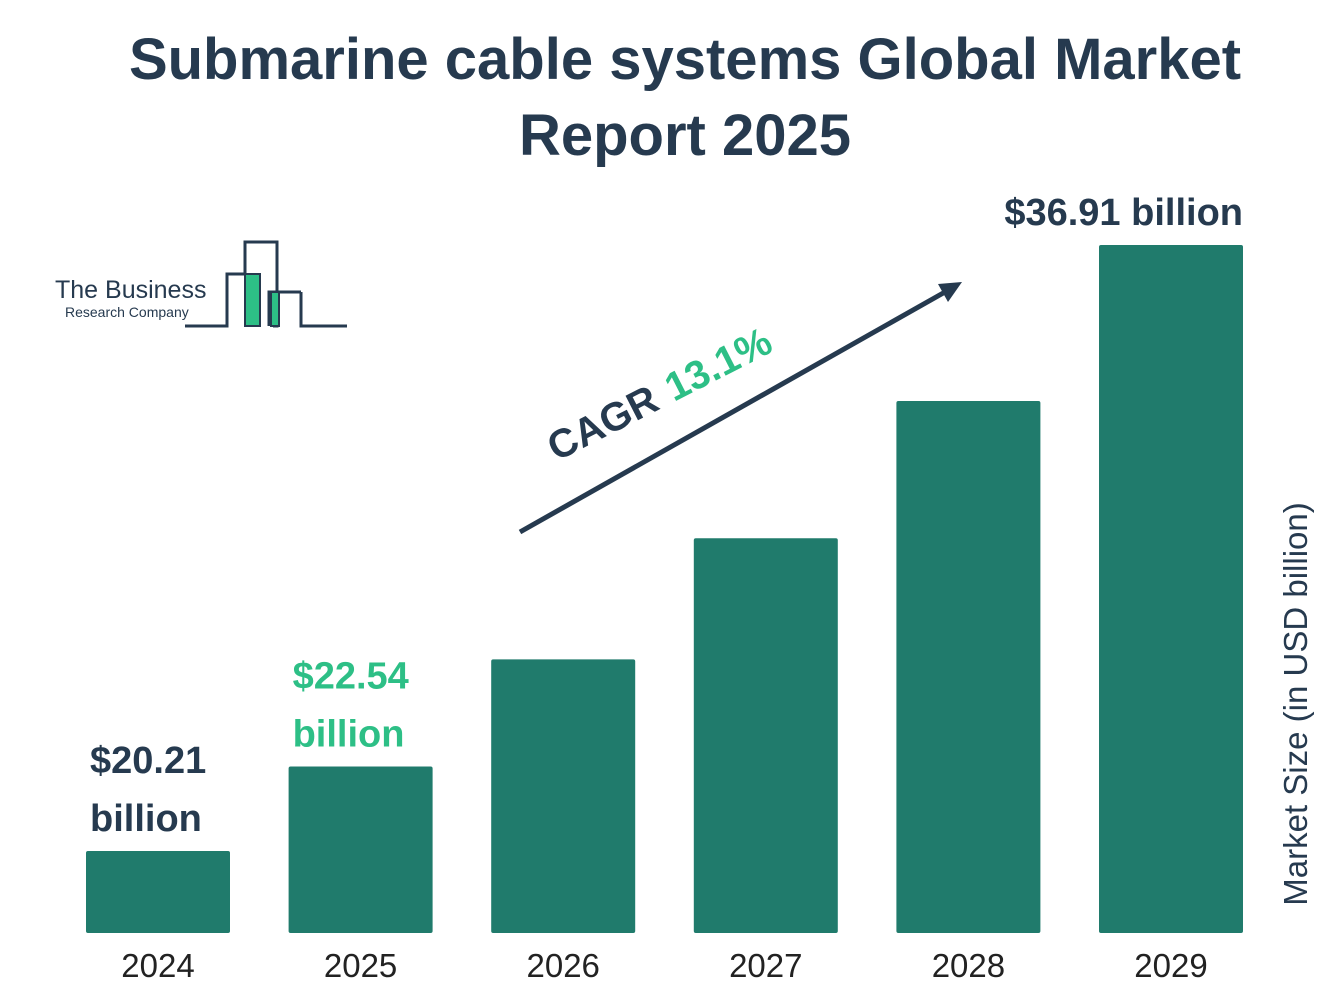  Describe the element at coordinates (158, 891) in the screenshot. I see `bar-2024` at that location.